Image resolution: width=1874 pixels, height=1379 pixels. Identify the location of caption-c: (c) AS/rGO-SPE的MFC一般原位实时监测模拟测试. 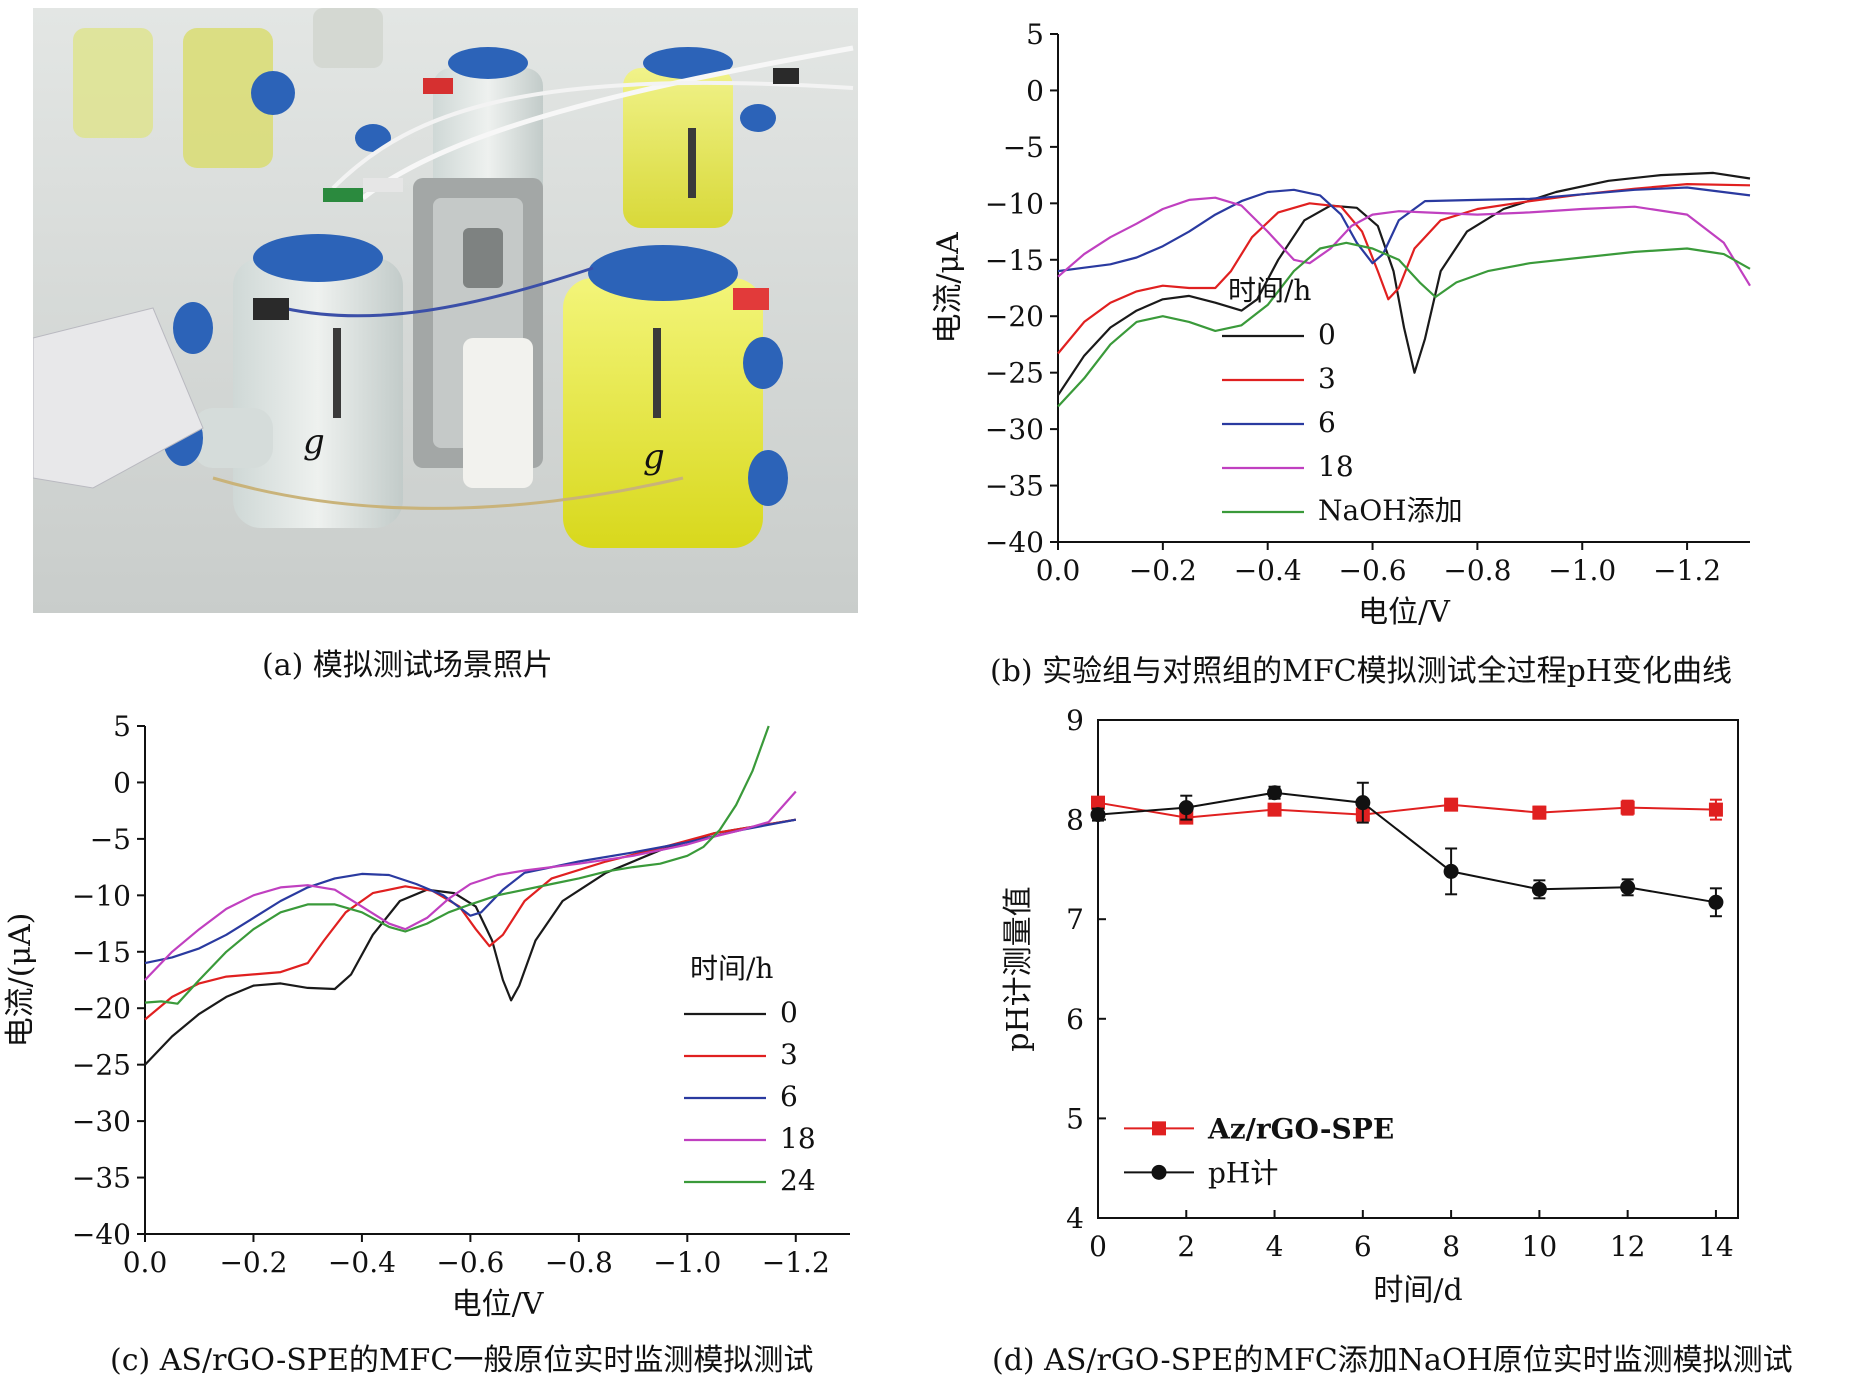
(462, 1360).